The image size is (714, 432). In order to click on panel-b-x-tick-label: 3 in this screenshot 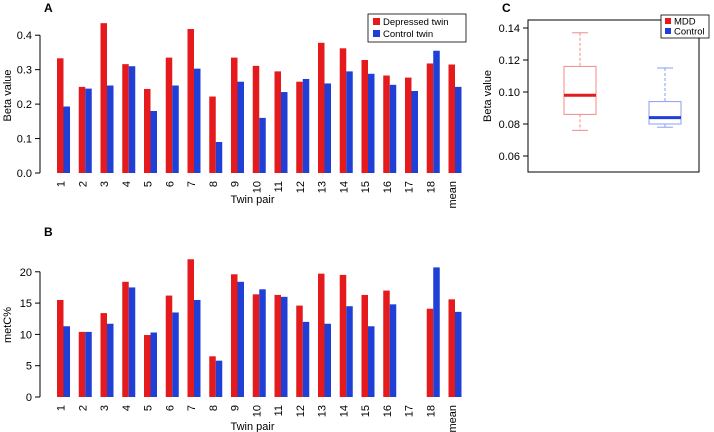, I will do `click(105, 408)`.